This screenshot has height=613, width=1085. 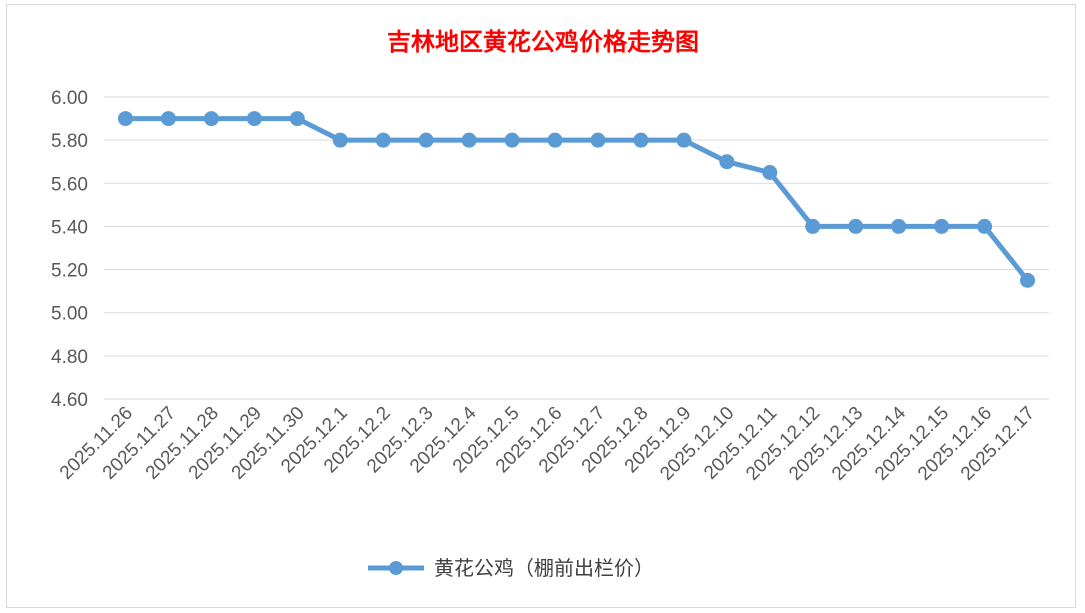 I want to click on y-tick-label: 5.80, so click(x=69, y=141).